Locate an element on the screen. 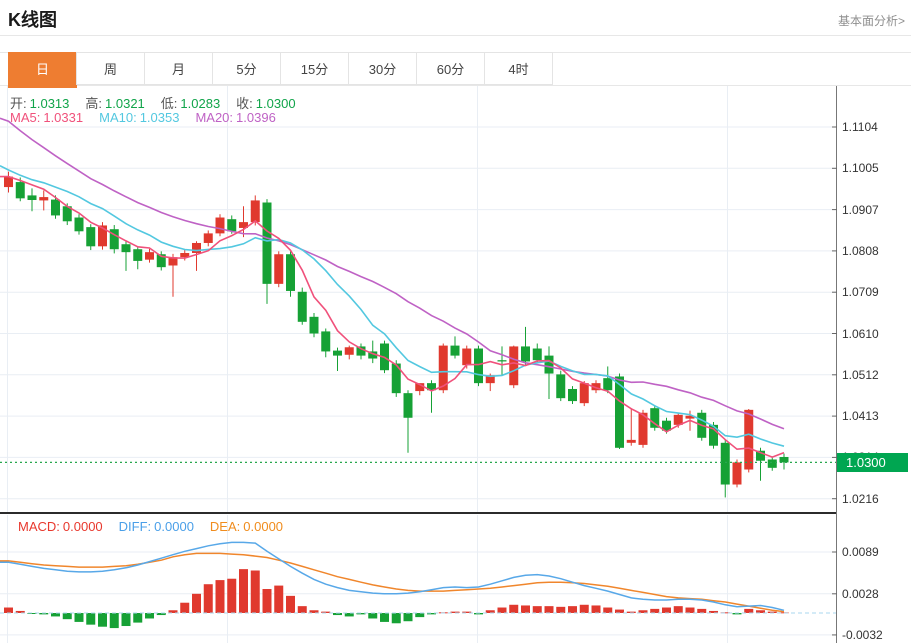 The width and height of the screenshot is (911, 643). close-field-label: 收: is located at coordinates (244, 103).